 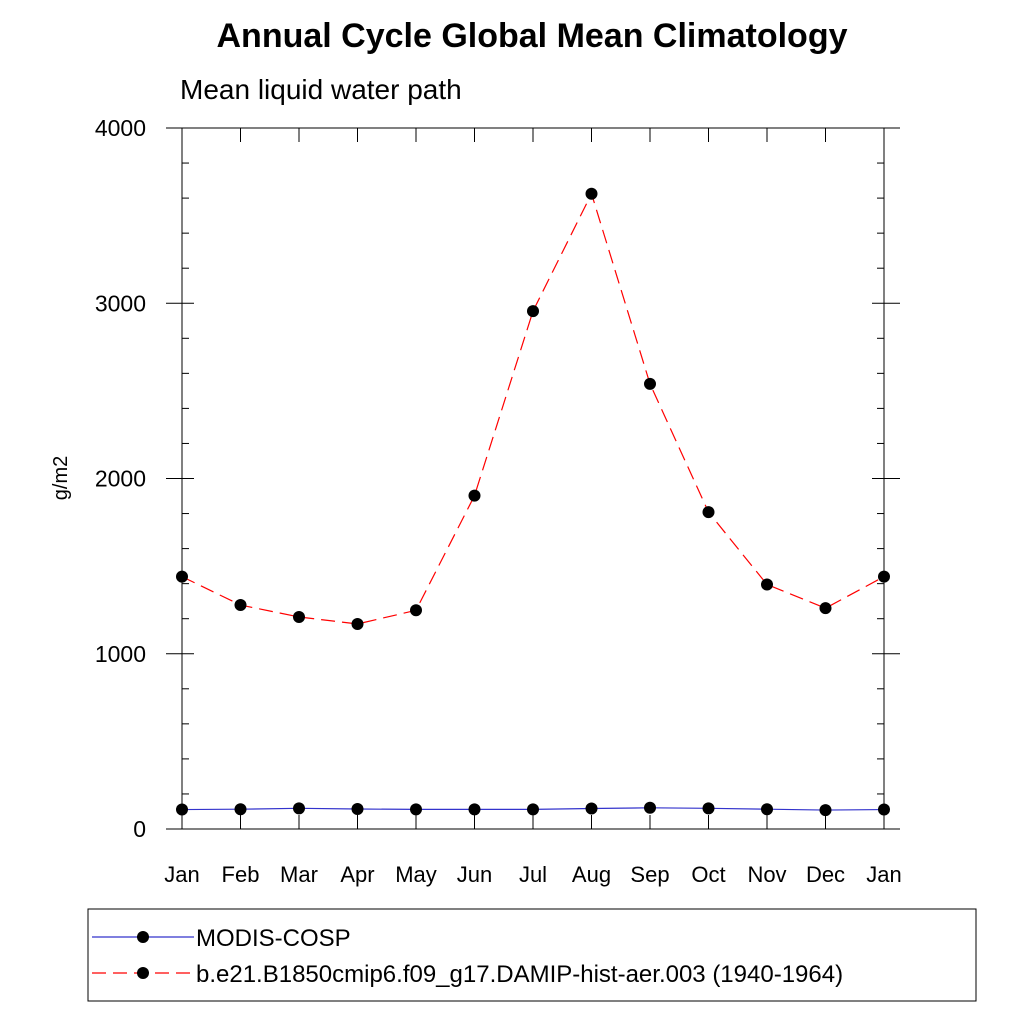 What do you see at coordinates (766, 874) in the screenshot?
I see `x-tick-label: Nov` at bounding box center [766, 874].